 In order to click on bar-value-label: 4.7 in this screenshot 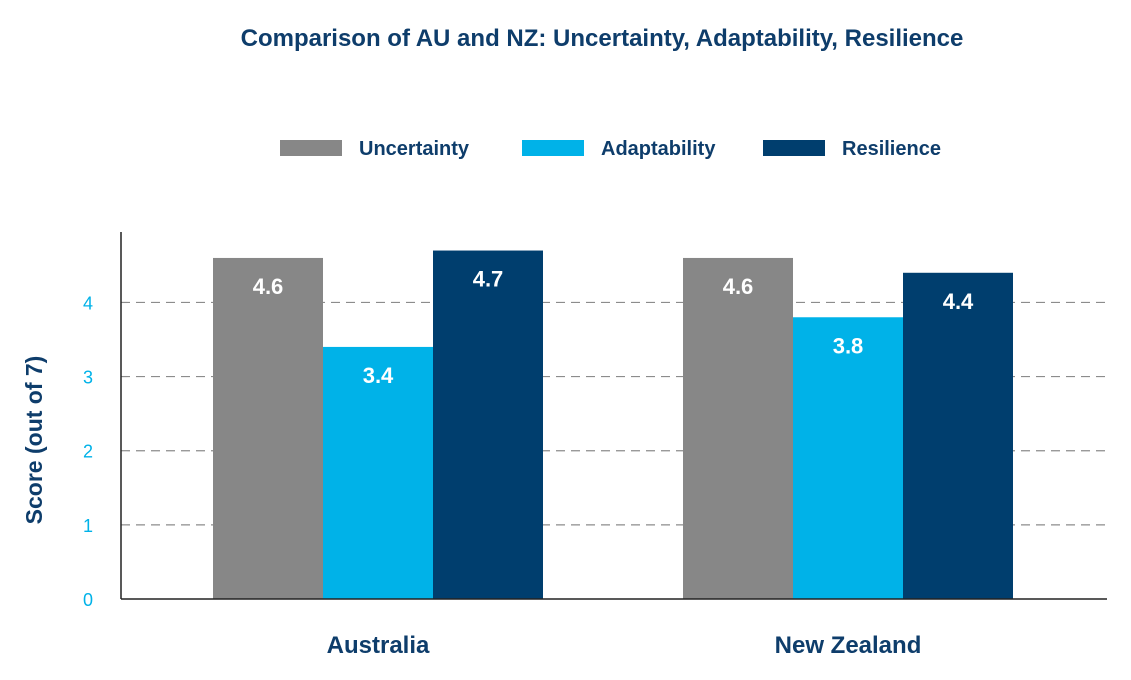, I will do `click(488, 279)`.